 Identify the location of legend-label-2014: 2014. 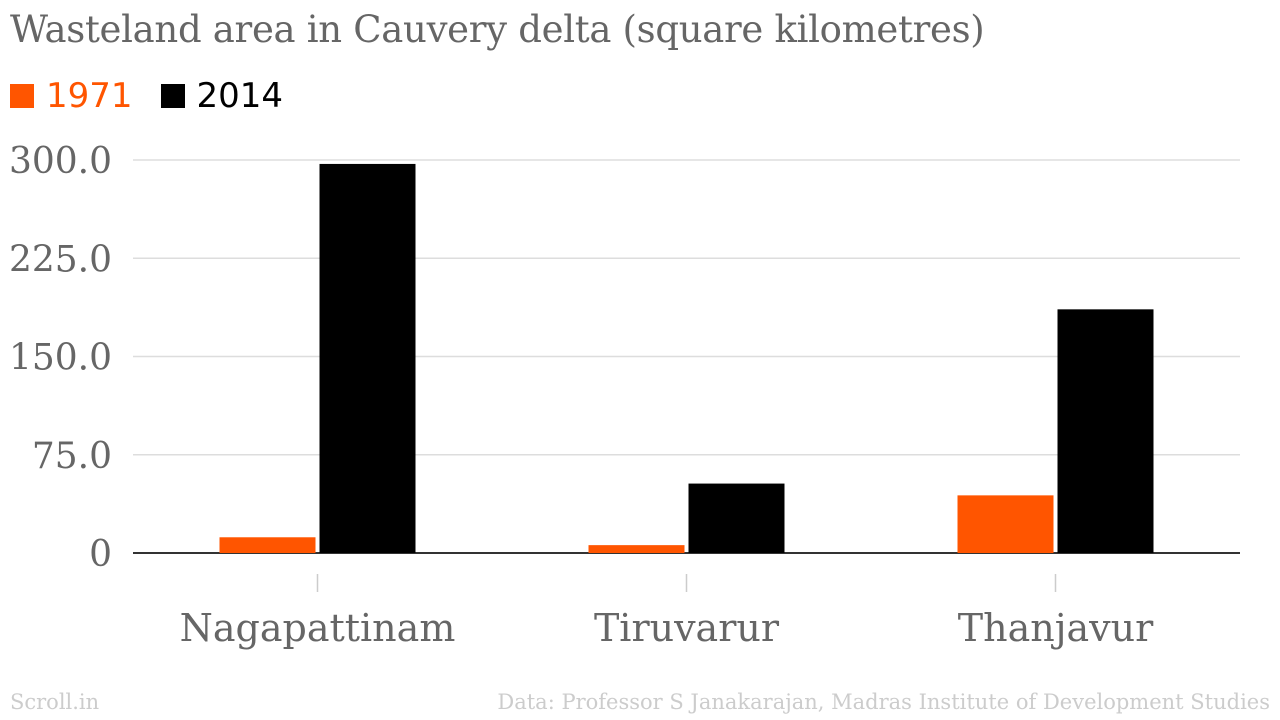
(240, 96).